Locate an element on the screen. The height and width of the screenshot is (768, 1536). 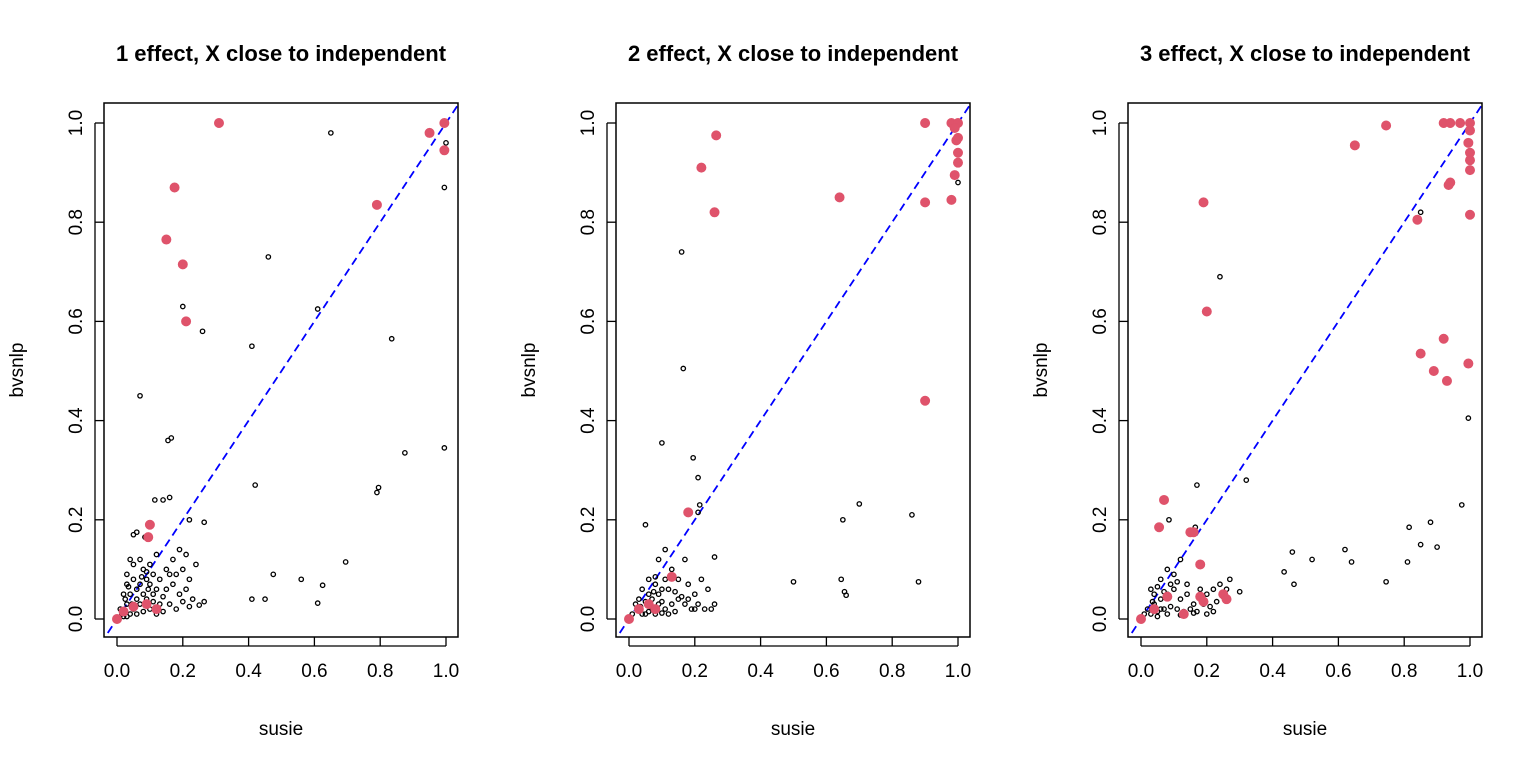
x-tick-label: 0.4 is located at coordinates (1272, 671).